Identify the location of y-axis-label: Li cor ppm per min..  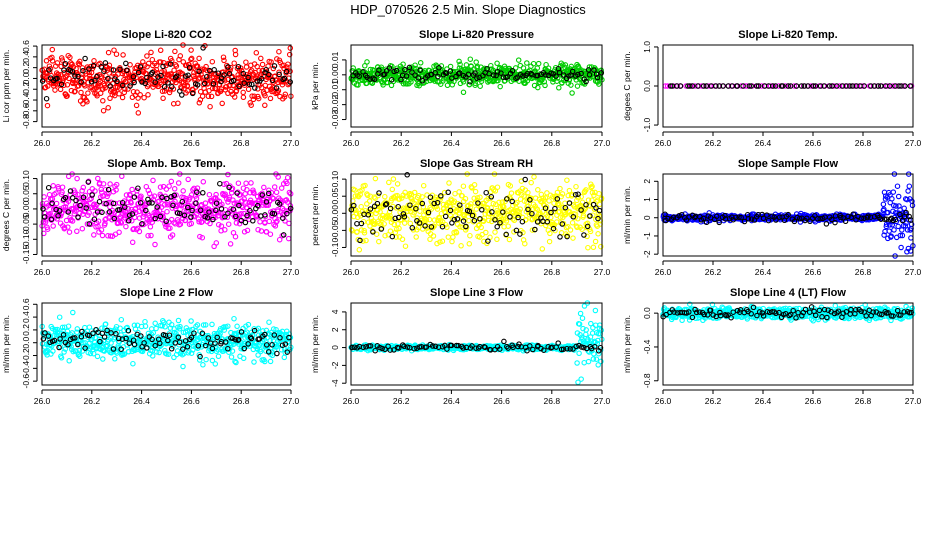
(6, 86).